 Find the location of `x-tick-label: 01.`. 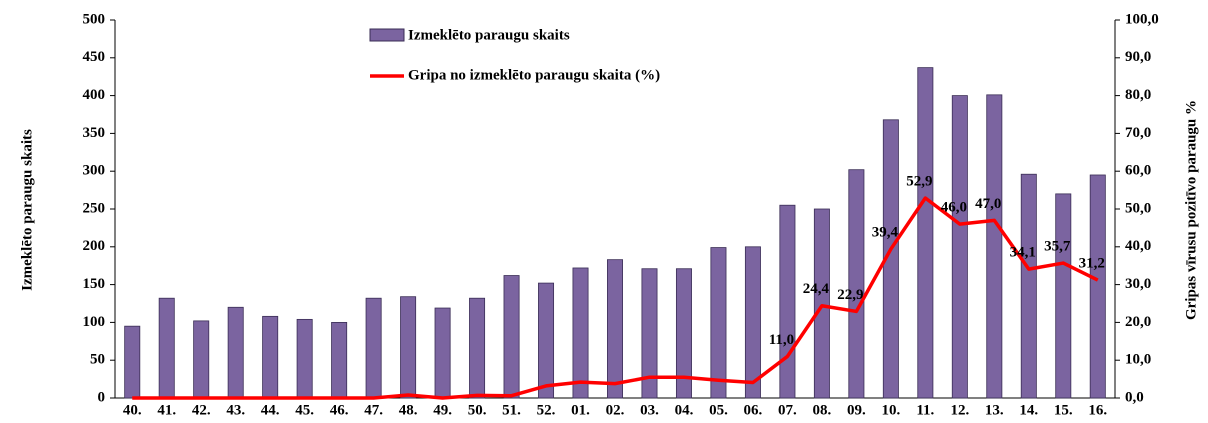

x-tick-label: 01. is located at coordinates (580, 410).